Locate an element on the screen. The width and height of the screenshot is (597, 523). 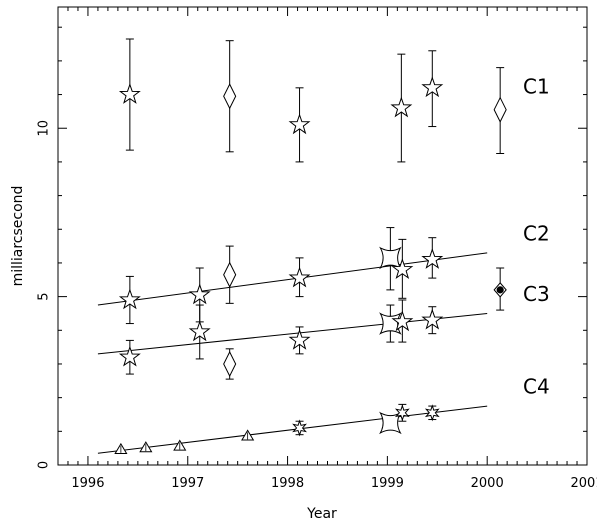
c3-label: C3 is located at coordinates (536, 294).